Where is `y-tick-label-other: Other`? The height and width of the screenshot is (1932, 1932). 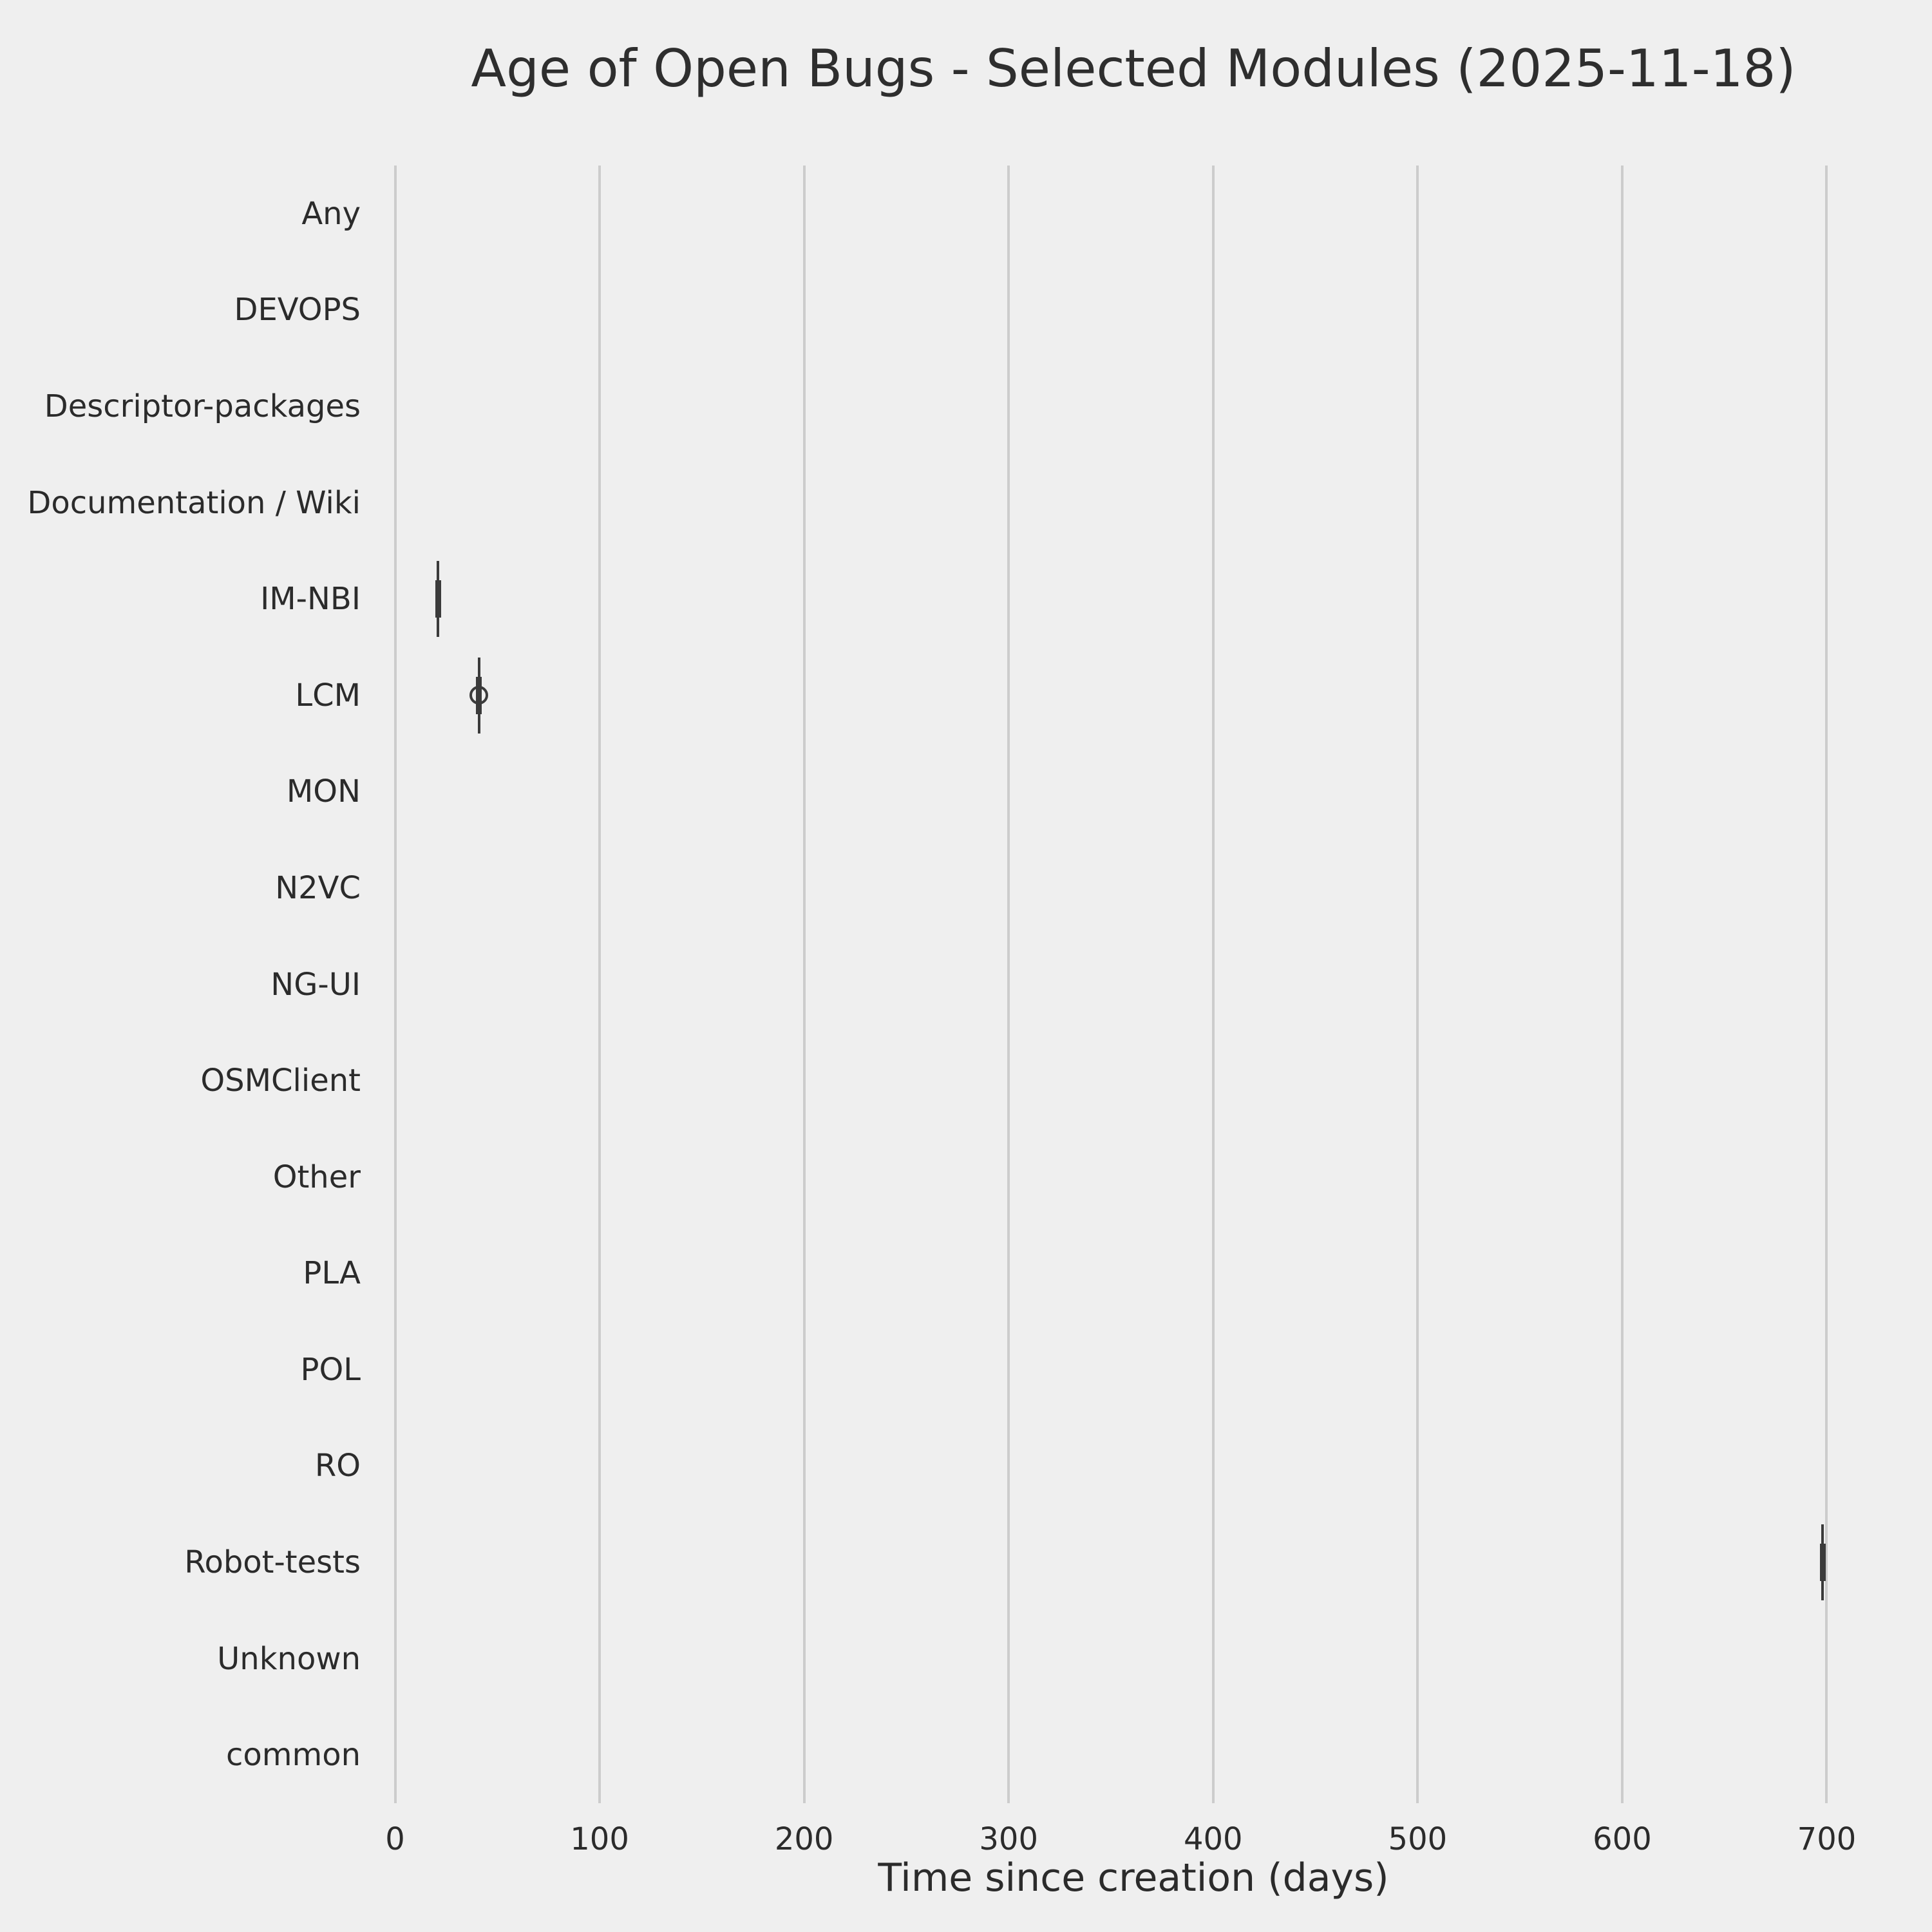
y-tick-label-other: Other is located at coordinates (317, 1177).